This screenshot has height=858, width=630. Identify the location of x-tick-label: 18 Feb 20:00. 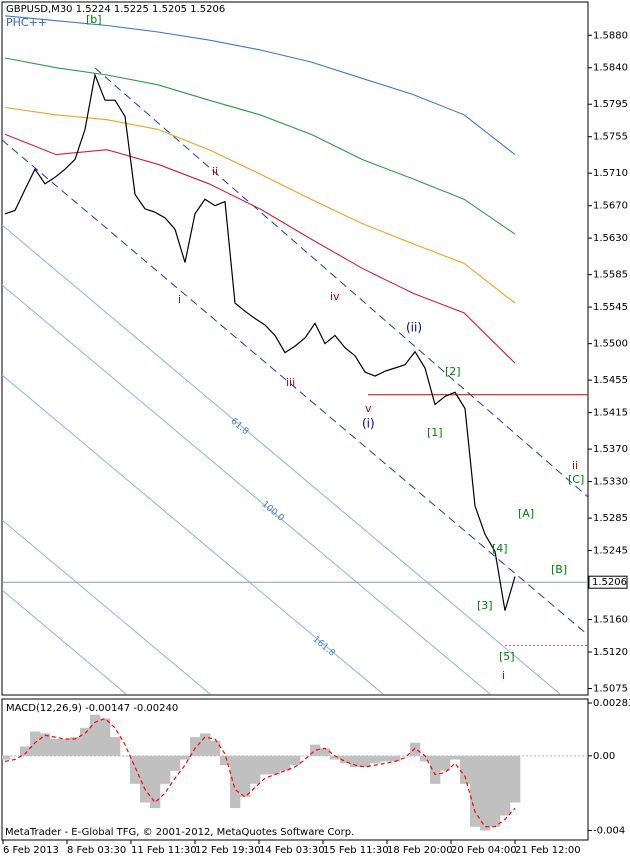
(420, 850).